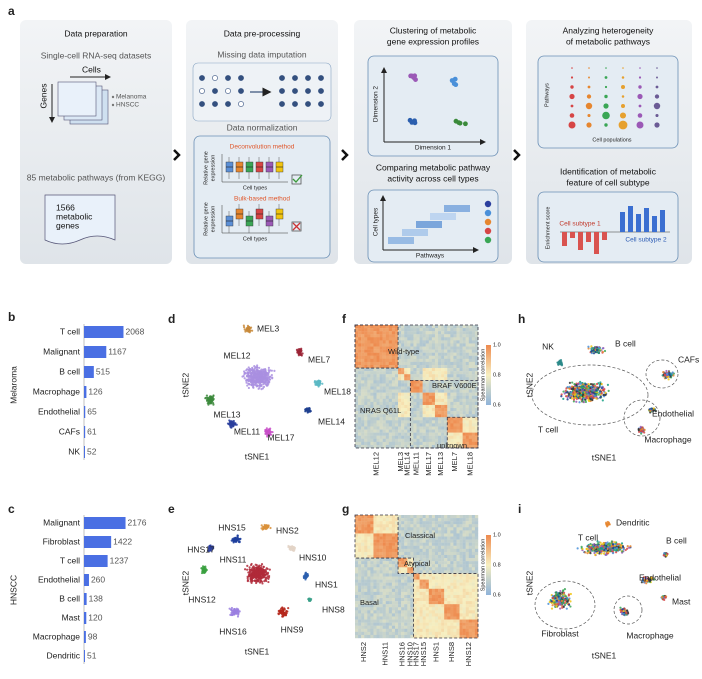 The height and width of the screenshot is (679, 702). What do you see at coordinates (257, 651) in the screenshot?
I see `label: tSNE1` at bounding box center [257, 651].